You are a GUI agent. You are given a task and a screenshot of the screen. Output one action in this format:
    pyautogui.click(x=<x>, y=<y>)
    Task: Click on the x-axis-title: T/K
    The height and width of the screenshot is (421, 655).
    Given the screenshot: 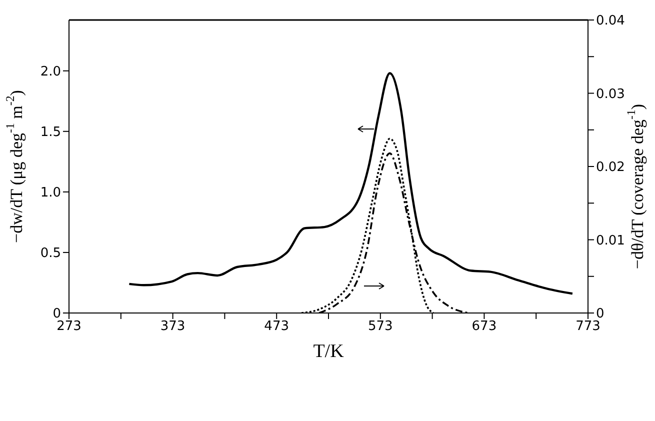 What is the action you would take?
    pyautogui.click(x=328, y=351)
    